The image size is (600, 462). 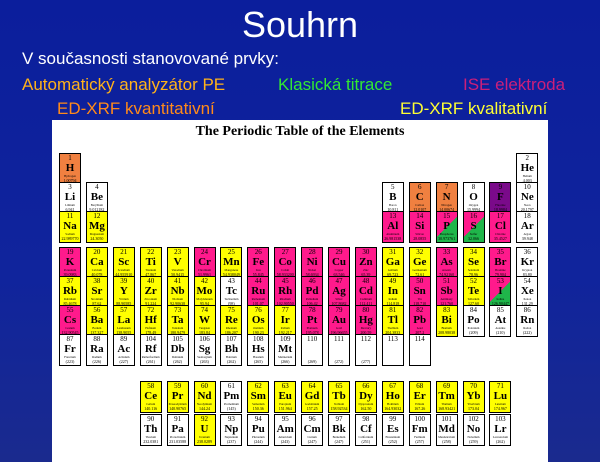 What do you see at coordinates (97, 320) in the screenshot?
I see `element-symbol: Ba` at bounding box center [97, 320].